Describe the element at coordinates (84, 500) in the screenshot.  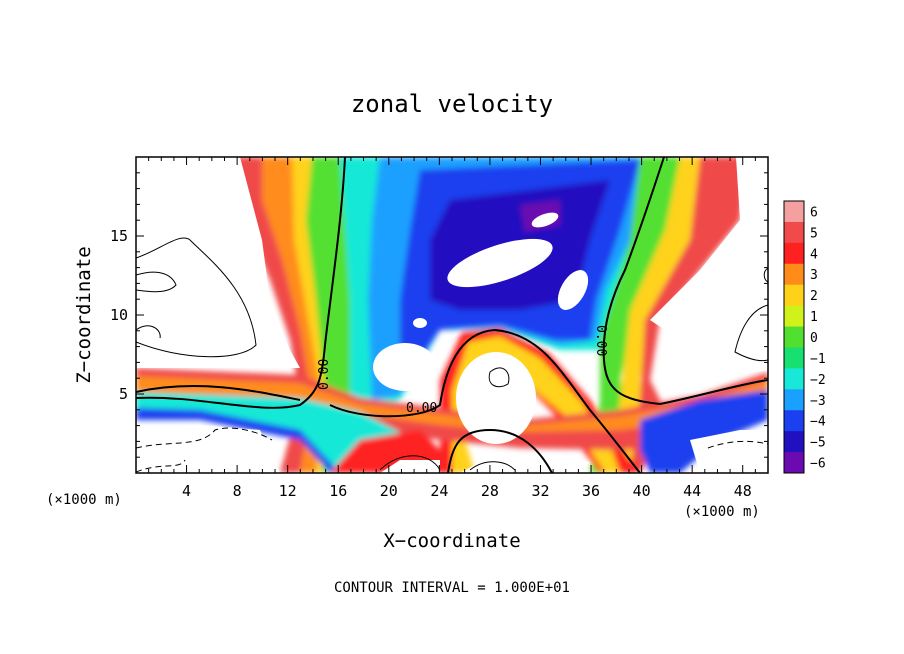
I see `y-unit-label: (×1000 m)` at that location.